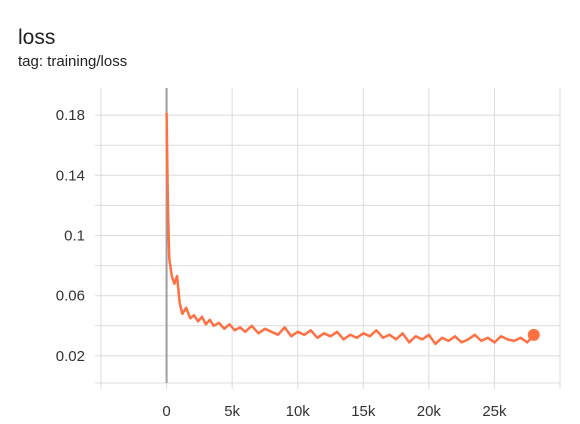  What do you see at coordinates (533, 334) in the screenshot?
I see `last-point-marker` at bounding box center [533, 334].